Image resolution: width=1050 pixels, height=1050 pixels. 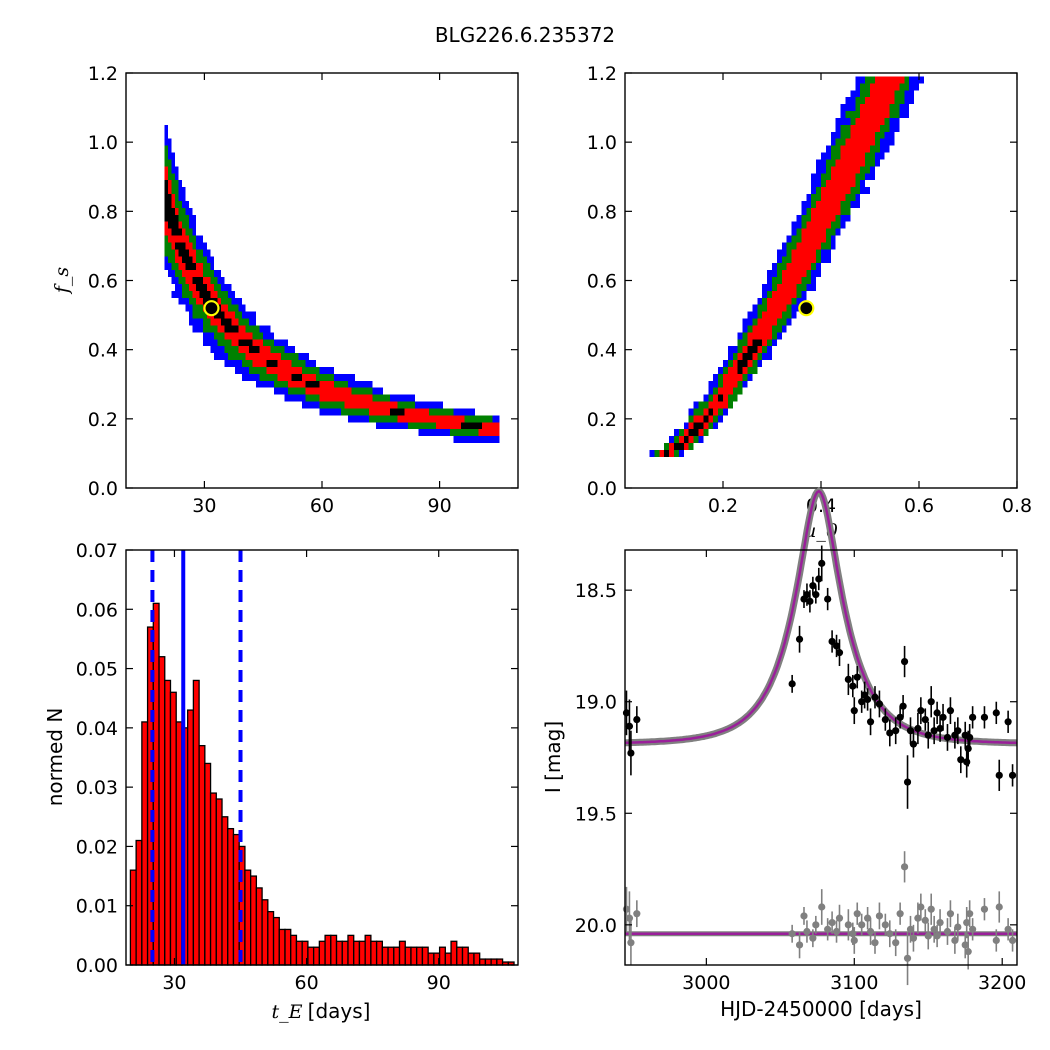 I want to click on ax3-ytick-label: 0.06, so click(x=97, y=610).